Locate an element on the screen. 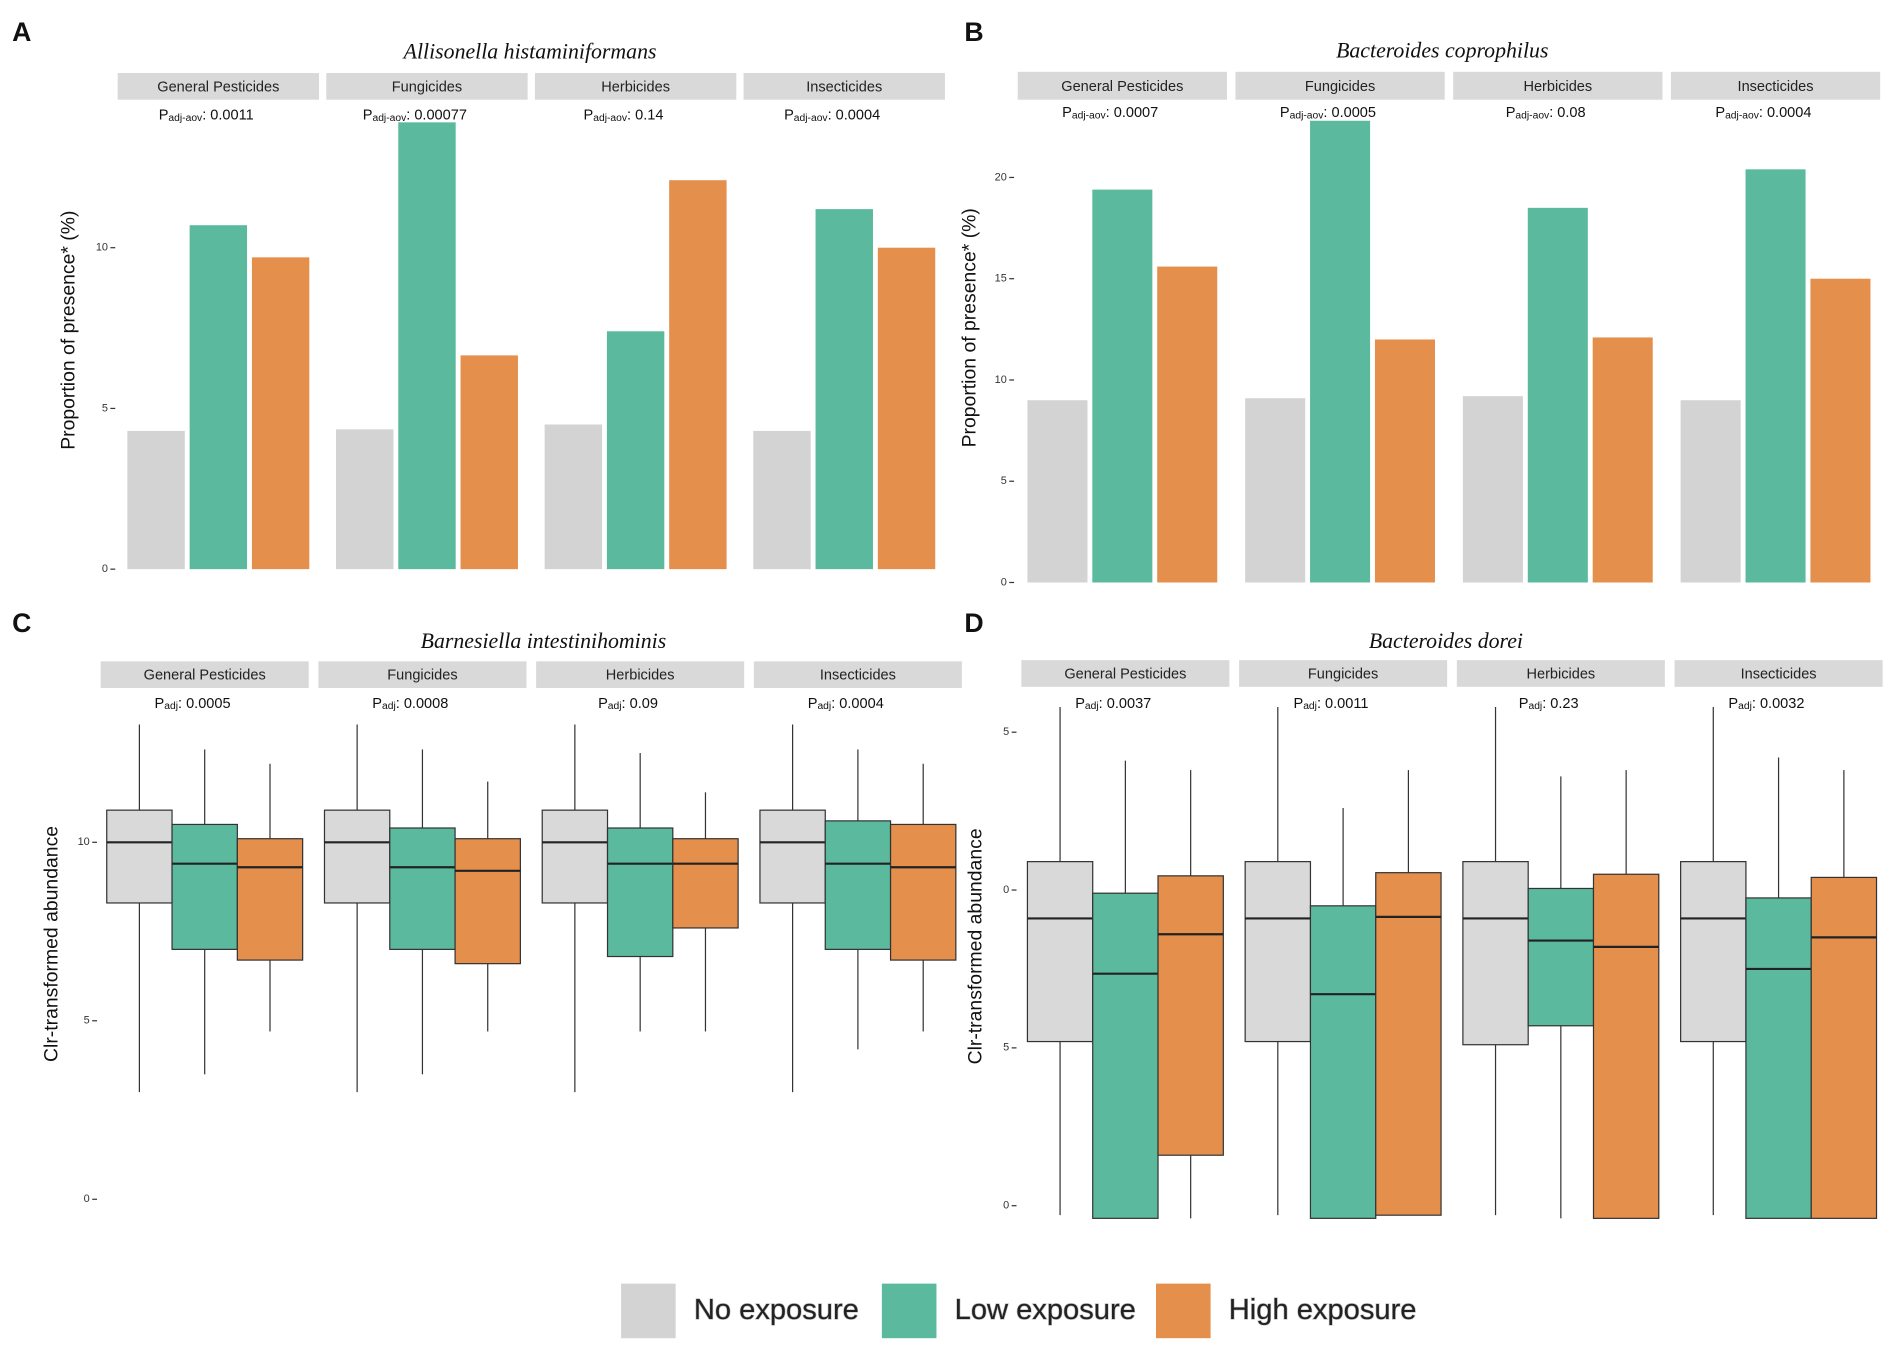  p-text: : 0.00077 is located at coordinates (436, 115).